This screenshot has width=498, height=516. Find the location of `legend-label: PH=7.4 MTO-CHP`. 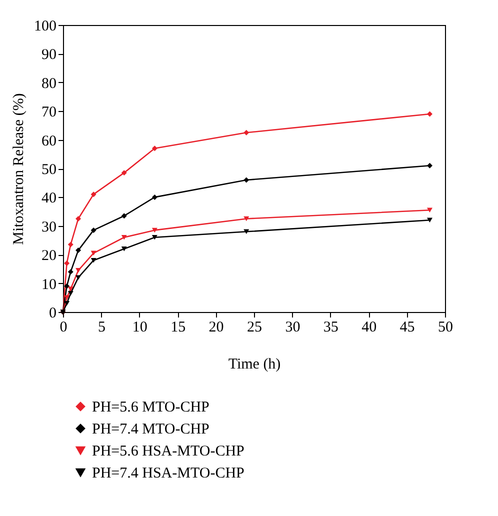

legend-label: PH=7.4 MTO-CHP is located at coordinates (151, 430).